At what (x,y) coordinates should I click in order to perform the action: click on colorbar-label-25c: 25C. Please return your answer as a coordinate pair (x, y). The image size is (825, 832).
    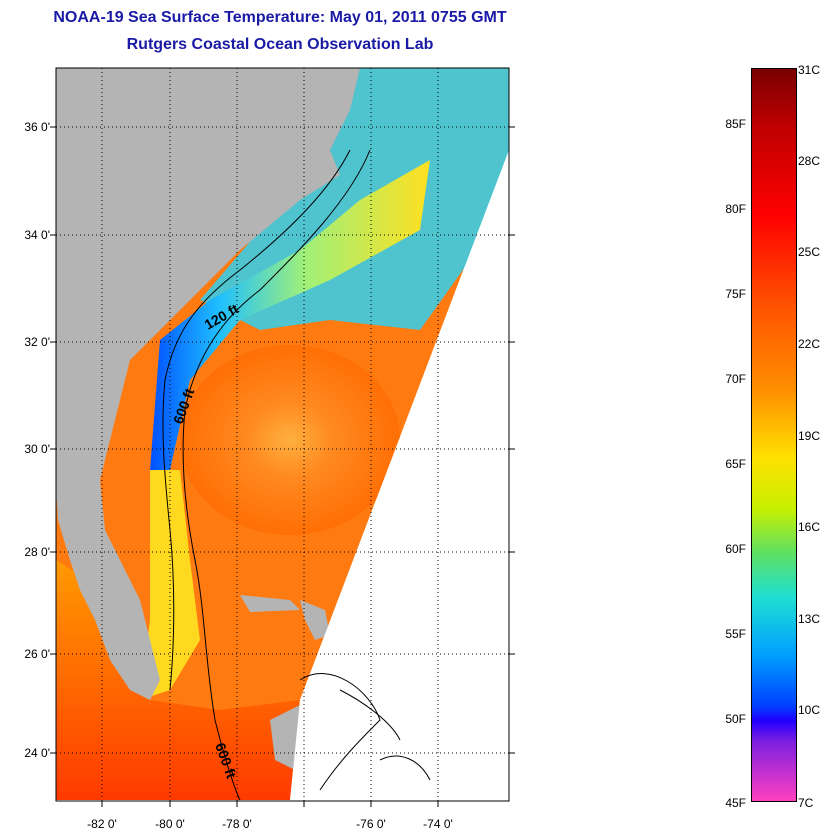
    Looking at the image, I should click on (809, 252).